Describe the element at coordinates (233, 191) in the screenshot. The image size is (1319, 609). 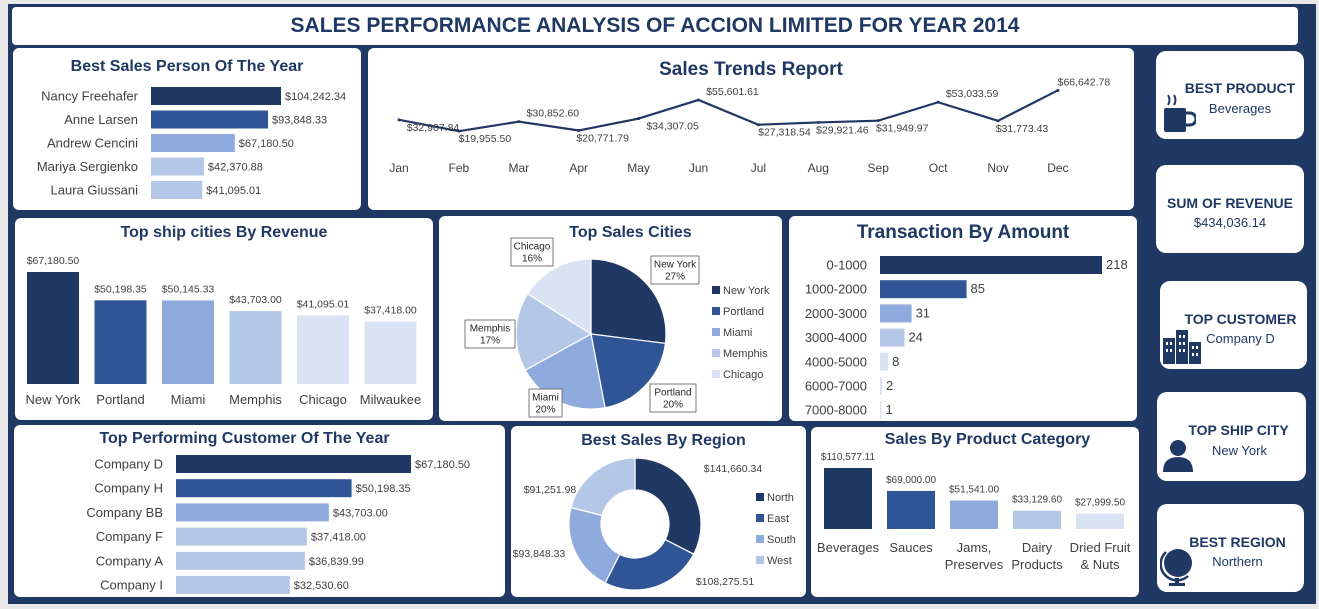
I see `salesperson-data-label: $41,095.01` at that location.